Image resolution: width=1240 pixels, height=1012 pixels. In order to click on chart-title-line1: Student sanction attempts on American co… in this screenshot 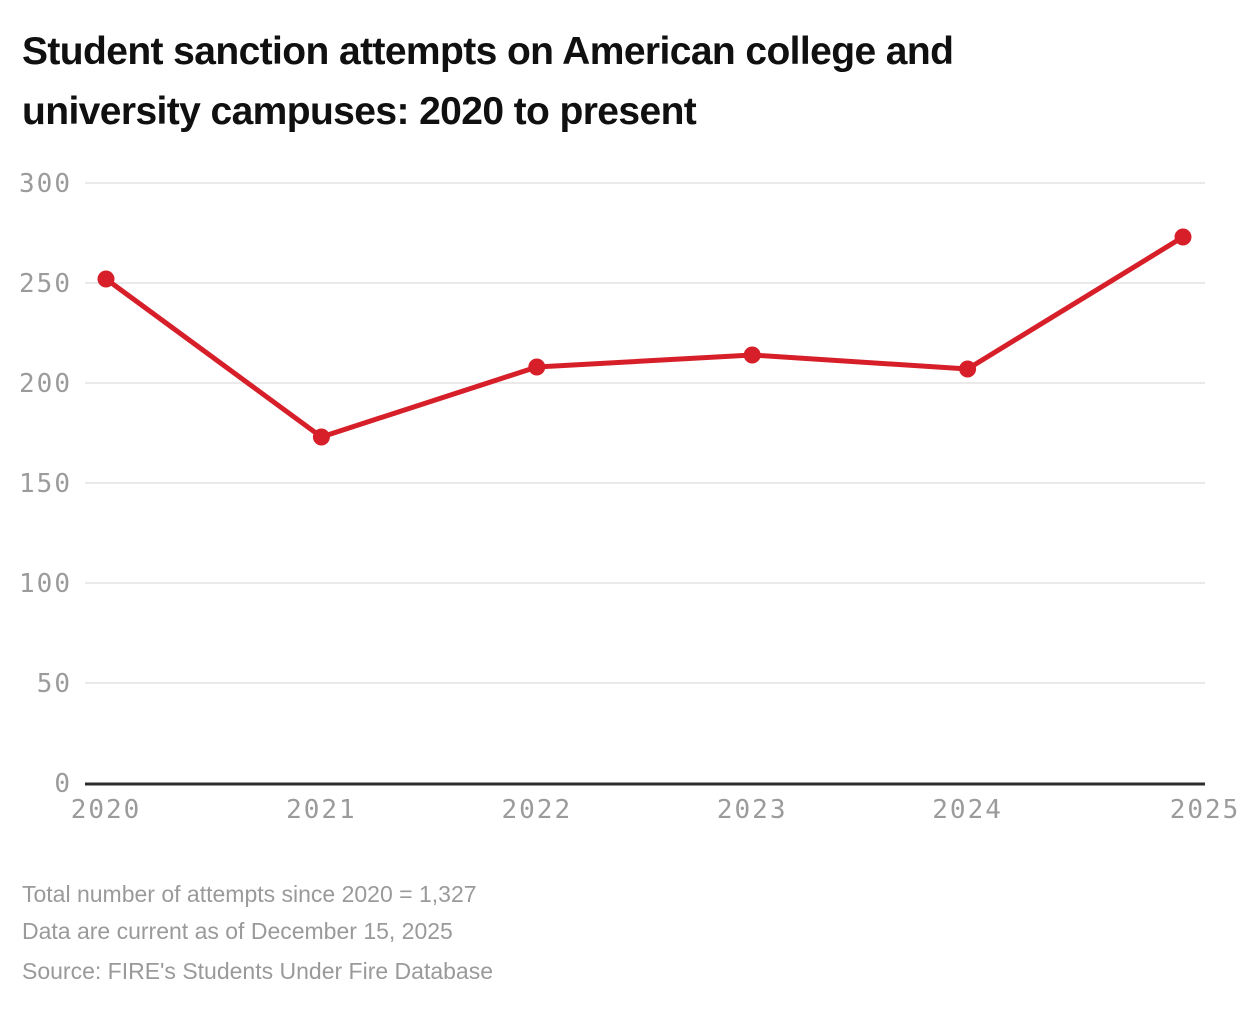, I will do `click(488, 51)`.